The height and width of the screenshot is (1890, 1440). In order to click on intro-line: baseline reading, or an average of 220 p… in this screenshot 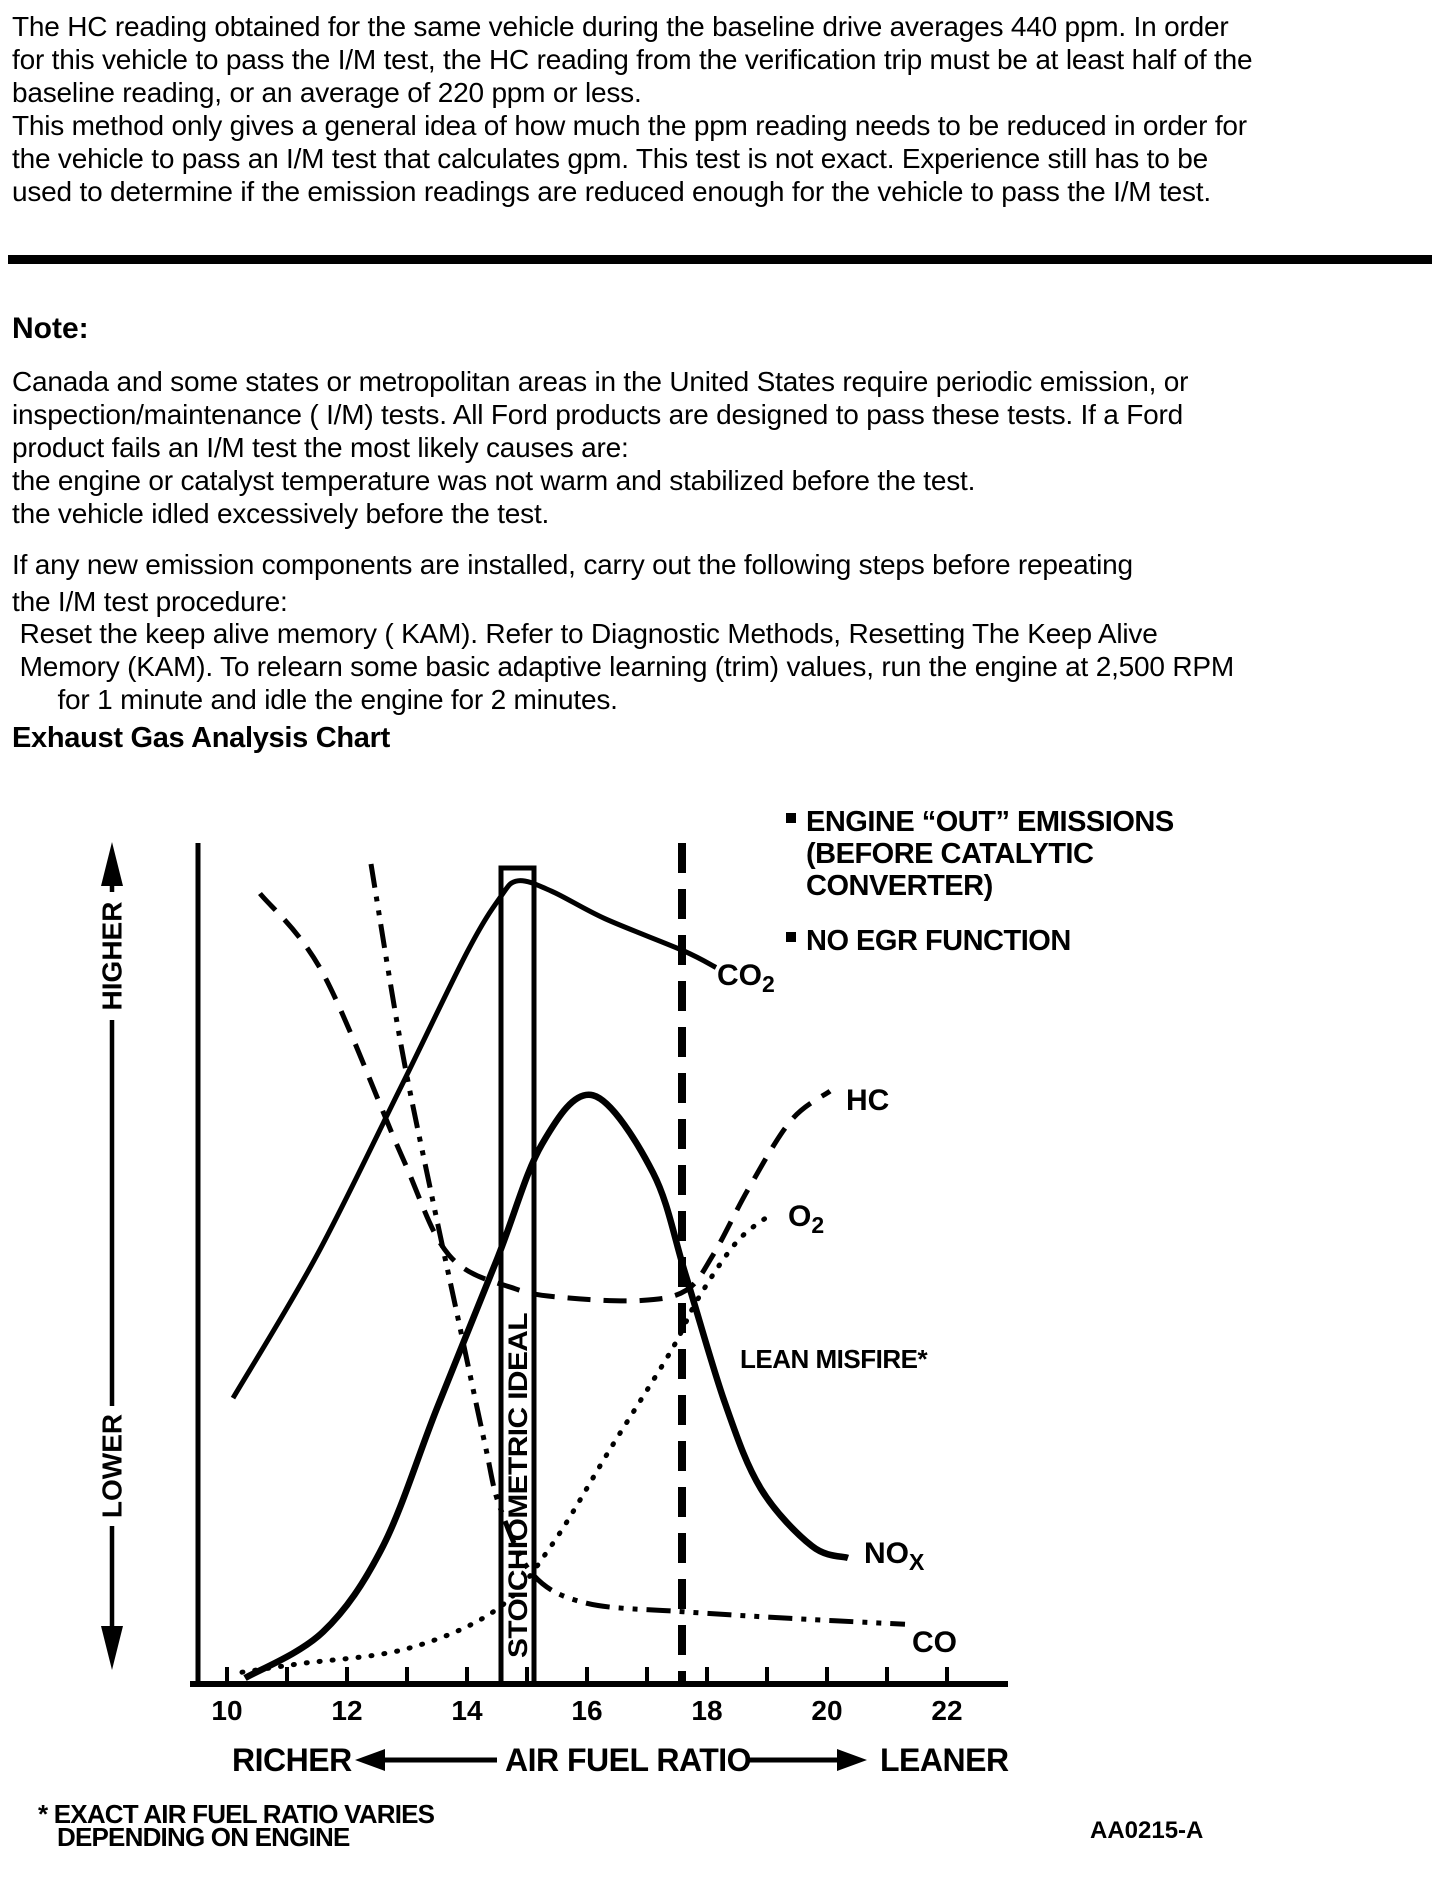, I will do `click(327, 92)`.